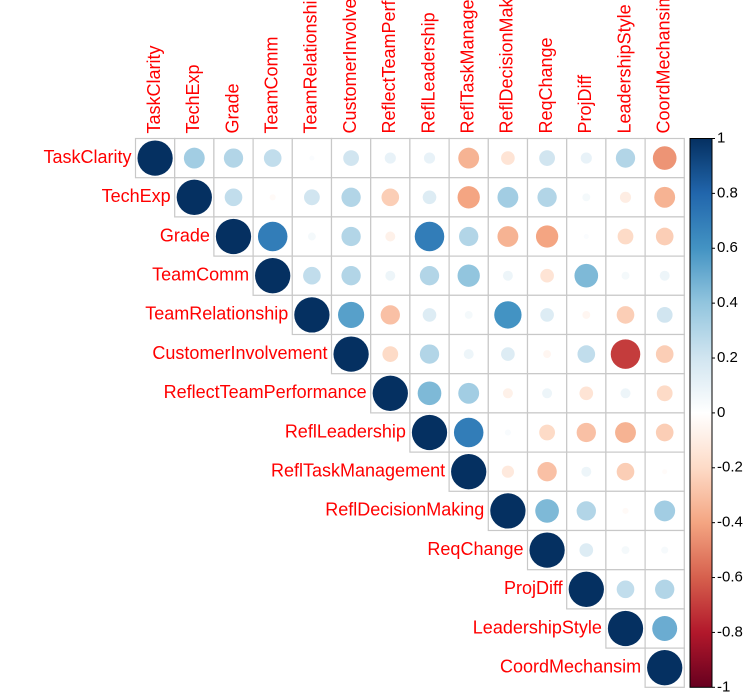  I want to click on column-label: Grade, so click(232, 108).